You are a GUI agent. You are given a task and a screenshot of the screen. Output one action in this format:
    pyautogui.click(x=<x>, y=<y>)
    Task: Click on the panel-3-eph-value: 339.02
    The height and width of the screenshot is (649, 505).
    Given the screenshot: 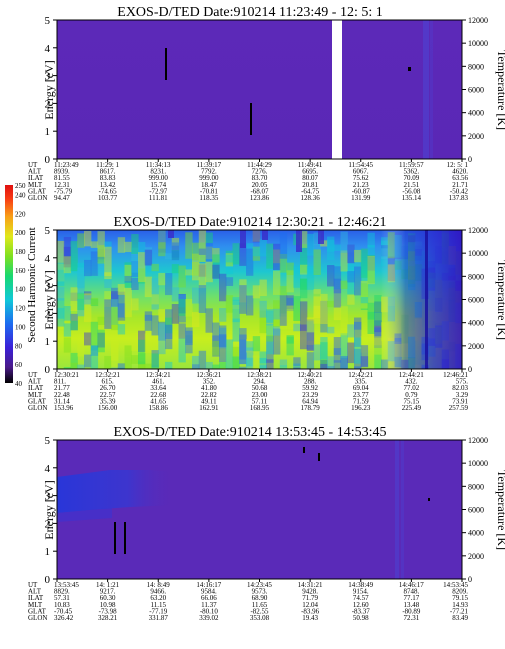 What is the action you would take?
    pyautogui.click(x=209, y=618)
    